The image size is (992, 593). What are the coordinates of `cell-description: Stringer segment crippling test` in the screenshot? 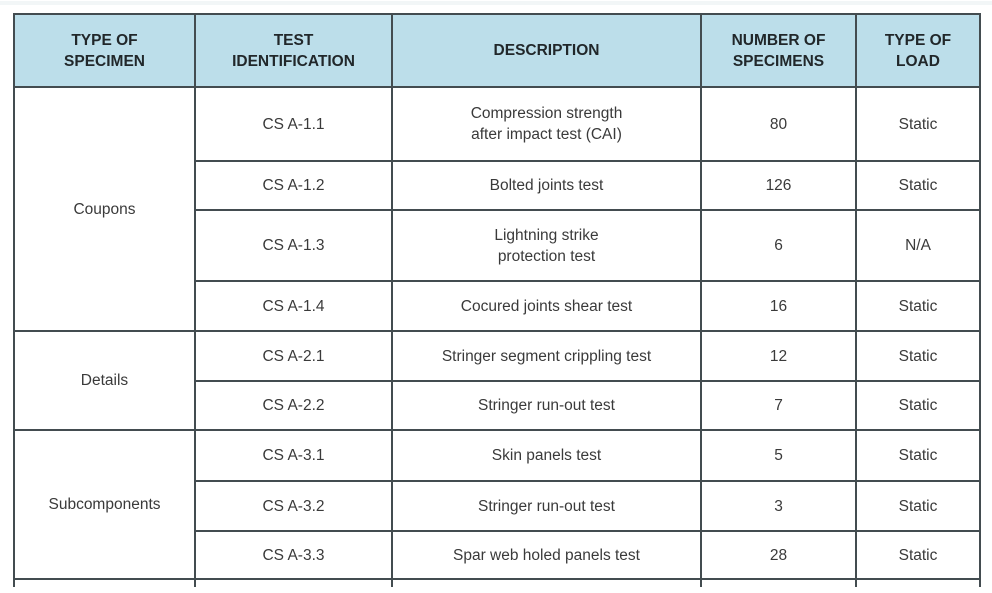 It's located at (546, 356).